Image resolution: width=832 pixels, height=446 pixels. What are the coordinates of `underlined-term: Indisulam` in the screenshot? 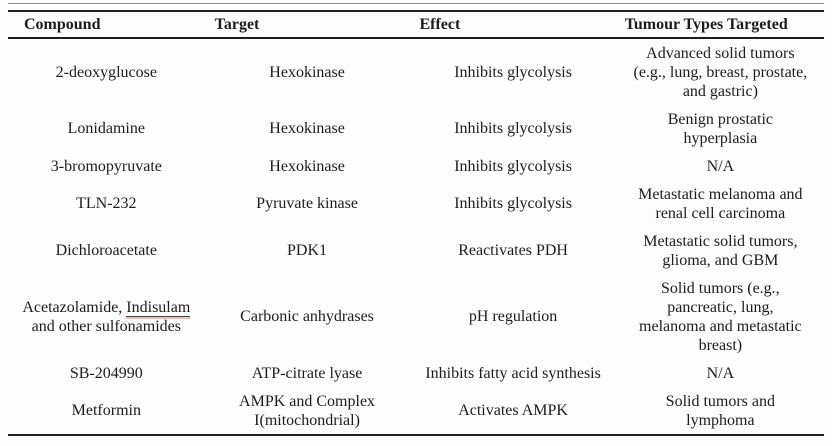 It's located at (158, 307).